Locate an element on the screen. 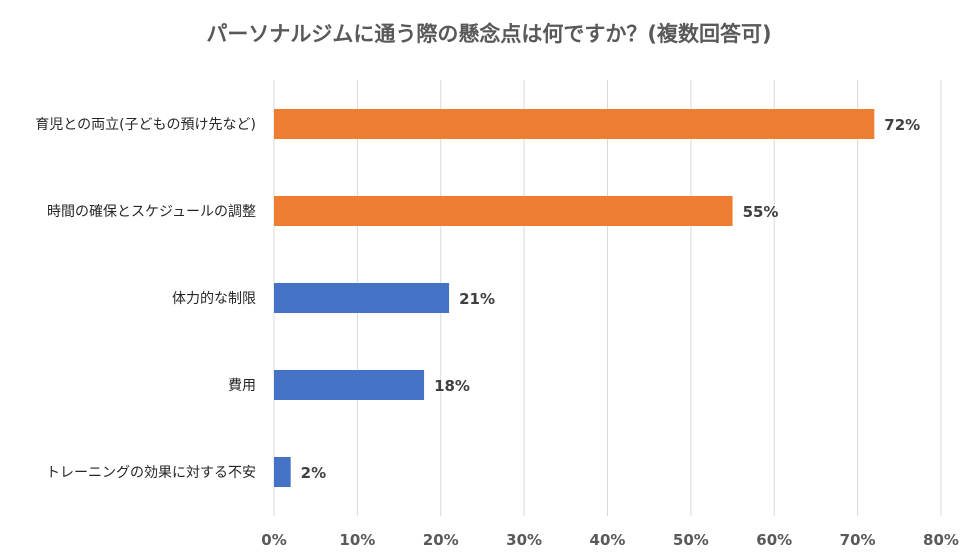  x-tick-label: 0% is located at coordinates (273, 540).